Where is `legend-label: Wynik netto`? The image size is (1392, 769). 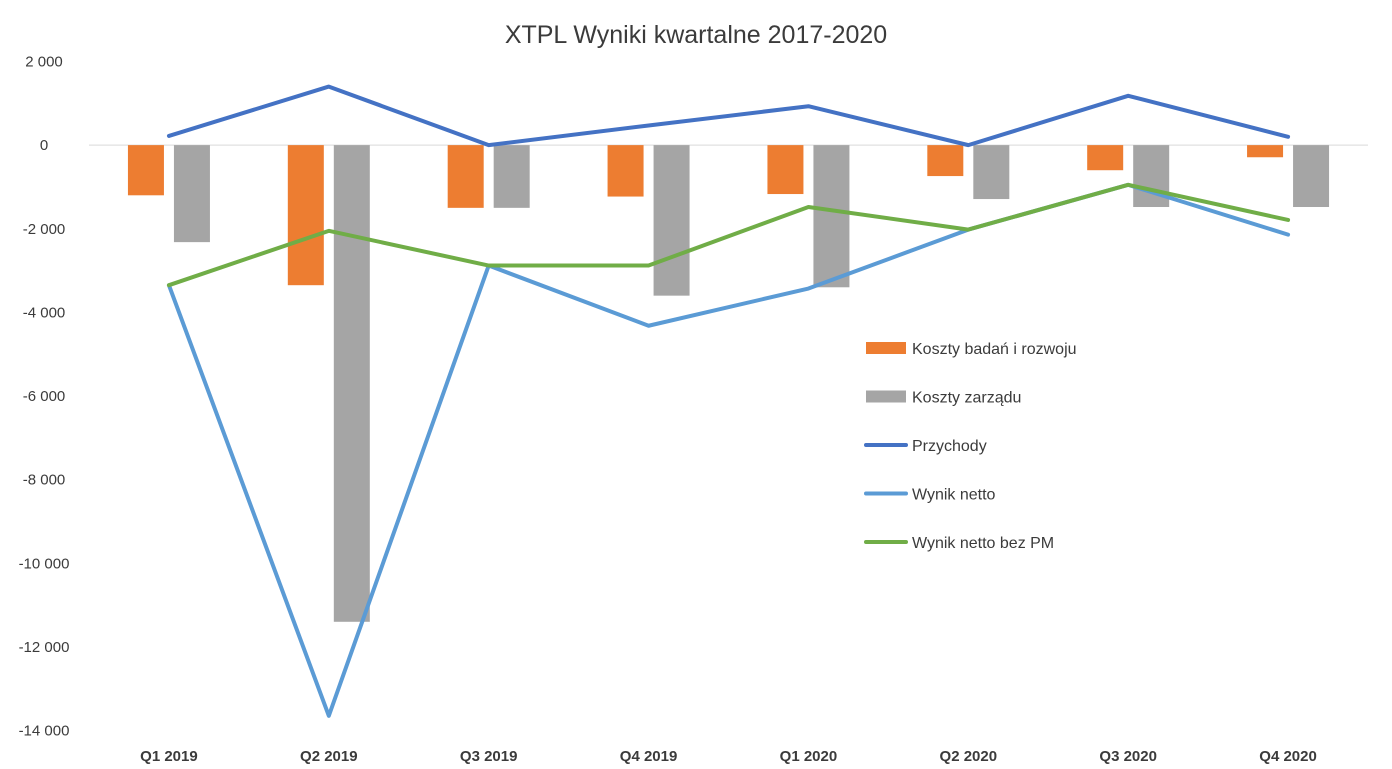
legend-label: Wynik netto is located at coordinates (954, 495).